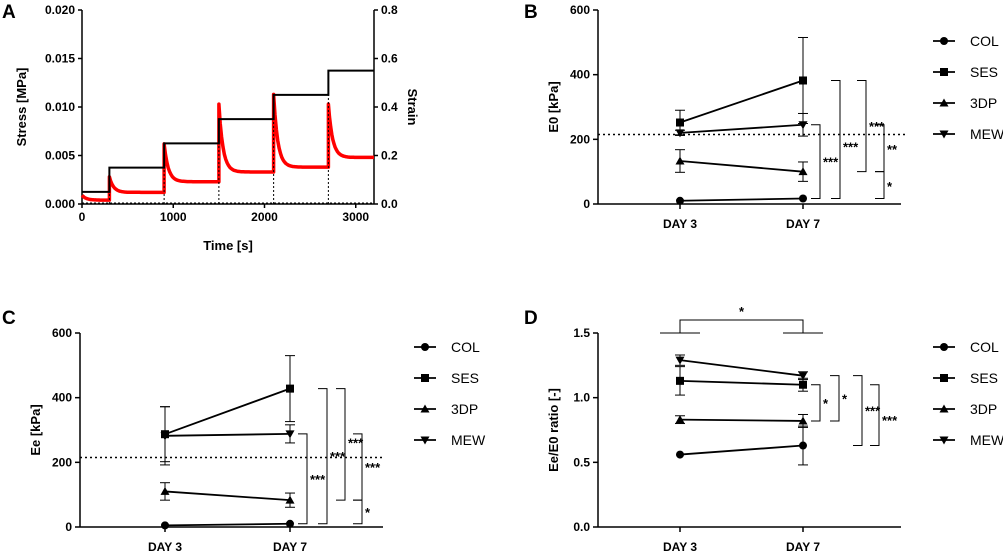 Image resolution: width=1003 pixels, height=552 pixels. I want to click on panel-b-series-3dp-line, so click(741, 166).